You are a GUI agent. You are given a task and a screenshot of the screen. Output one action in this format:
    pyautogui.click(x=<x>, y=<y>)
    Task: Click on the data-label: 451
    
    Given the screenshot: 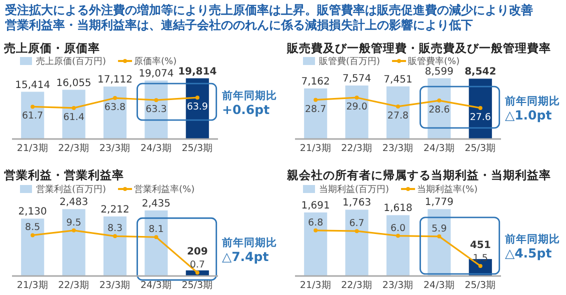 What is the action you would take?
    pyautogui.click(x=480, y=245)
    